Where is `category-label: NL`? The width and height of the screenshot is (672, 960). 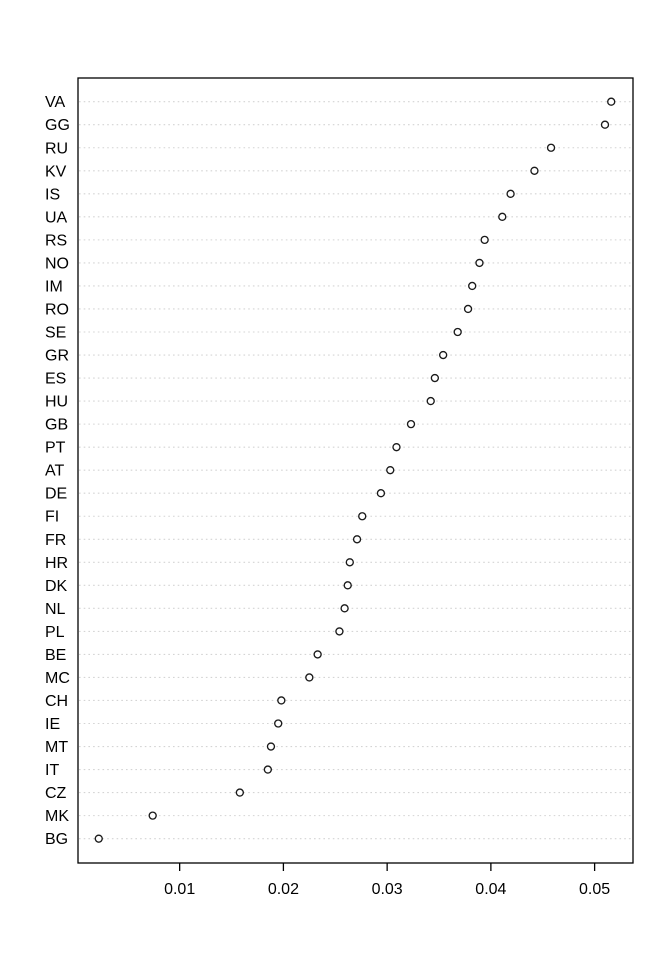 category-label: NL is located at coordinates (55, 609).